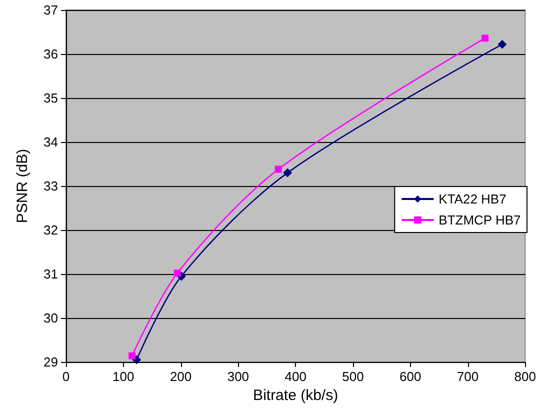  Describe the element at coordinates (467, 376) in the screenshot. I see `x-tick-label: 700` at that location.